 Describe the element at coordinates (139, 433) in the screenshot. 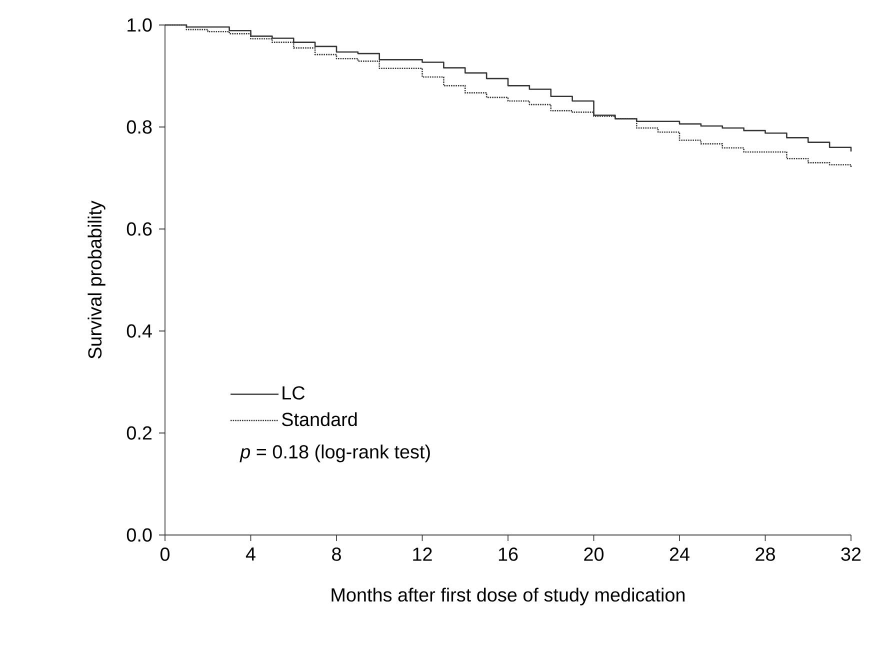

I see `y-tick-label: 0.2` at that location.